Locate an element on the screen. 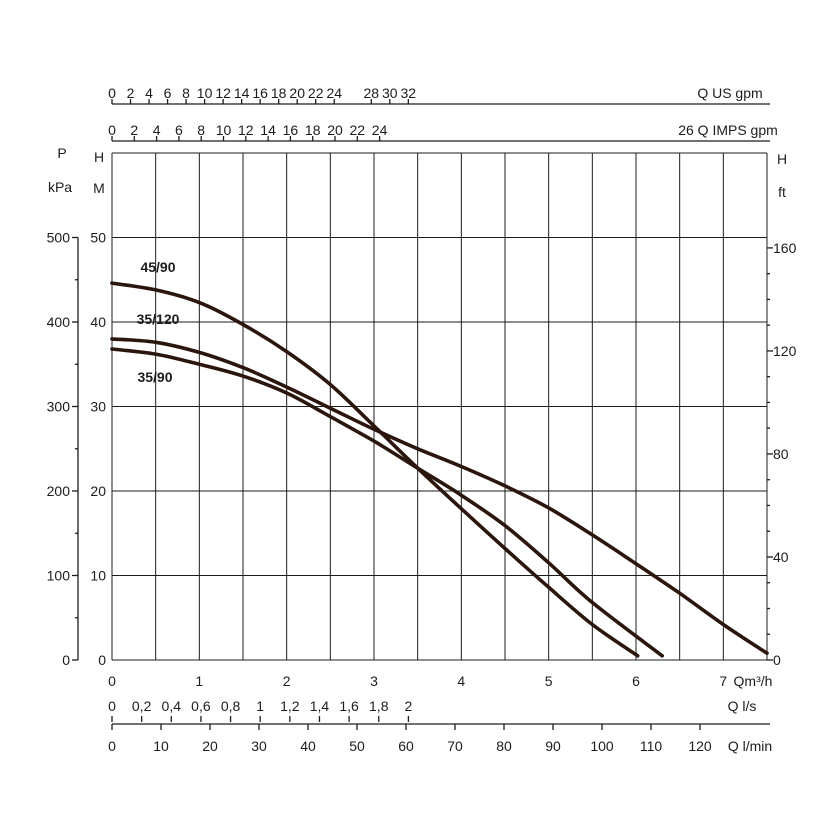 This screenshot has height=840, width=840. x-tick-label: 3 is located at coordinates (374, 681).